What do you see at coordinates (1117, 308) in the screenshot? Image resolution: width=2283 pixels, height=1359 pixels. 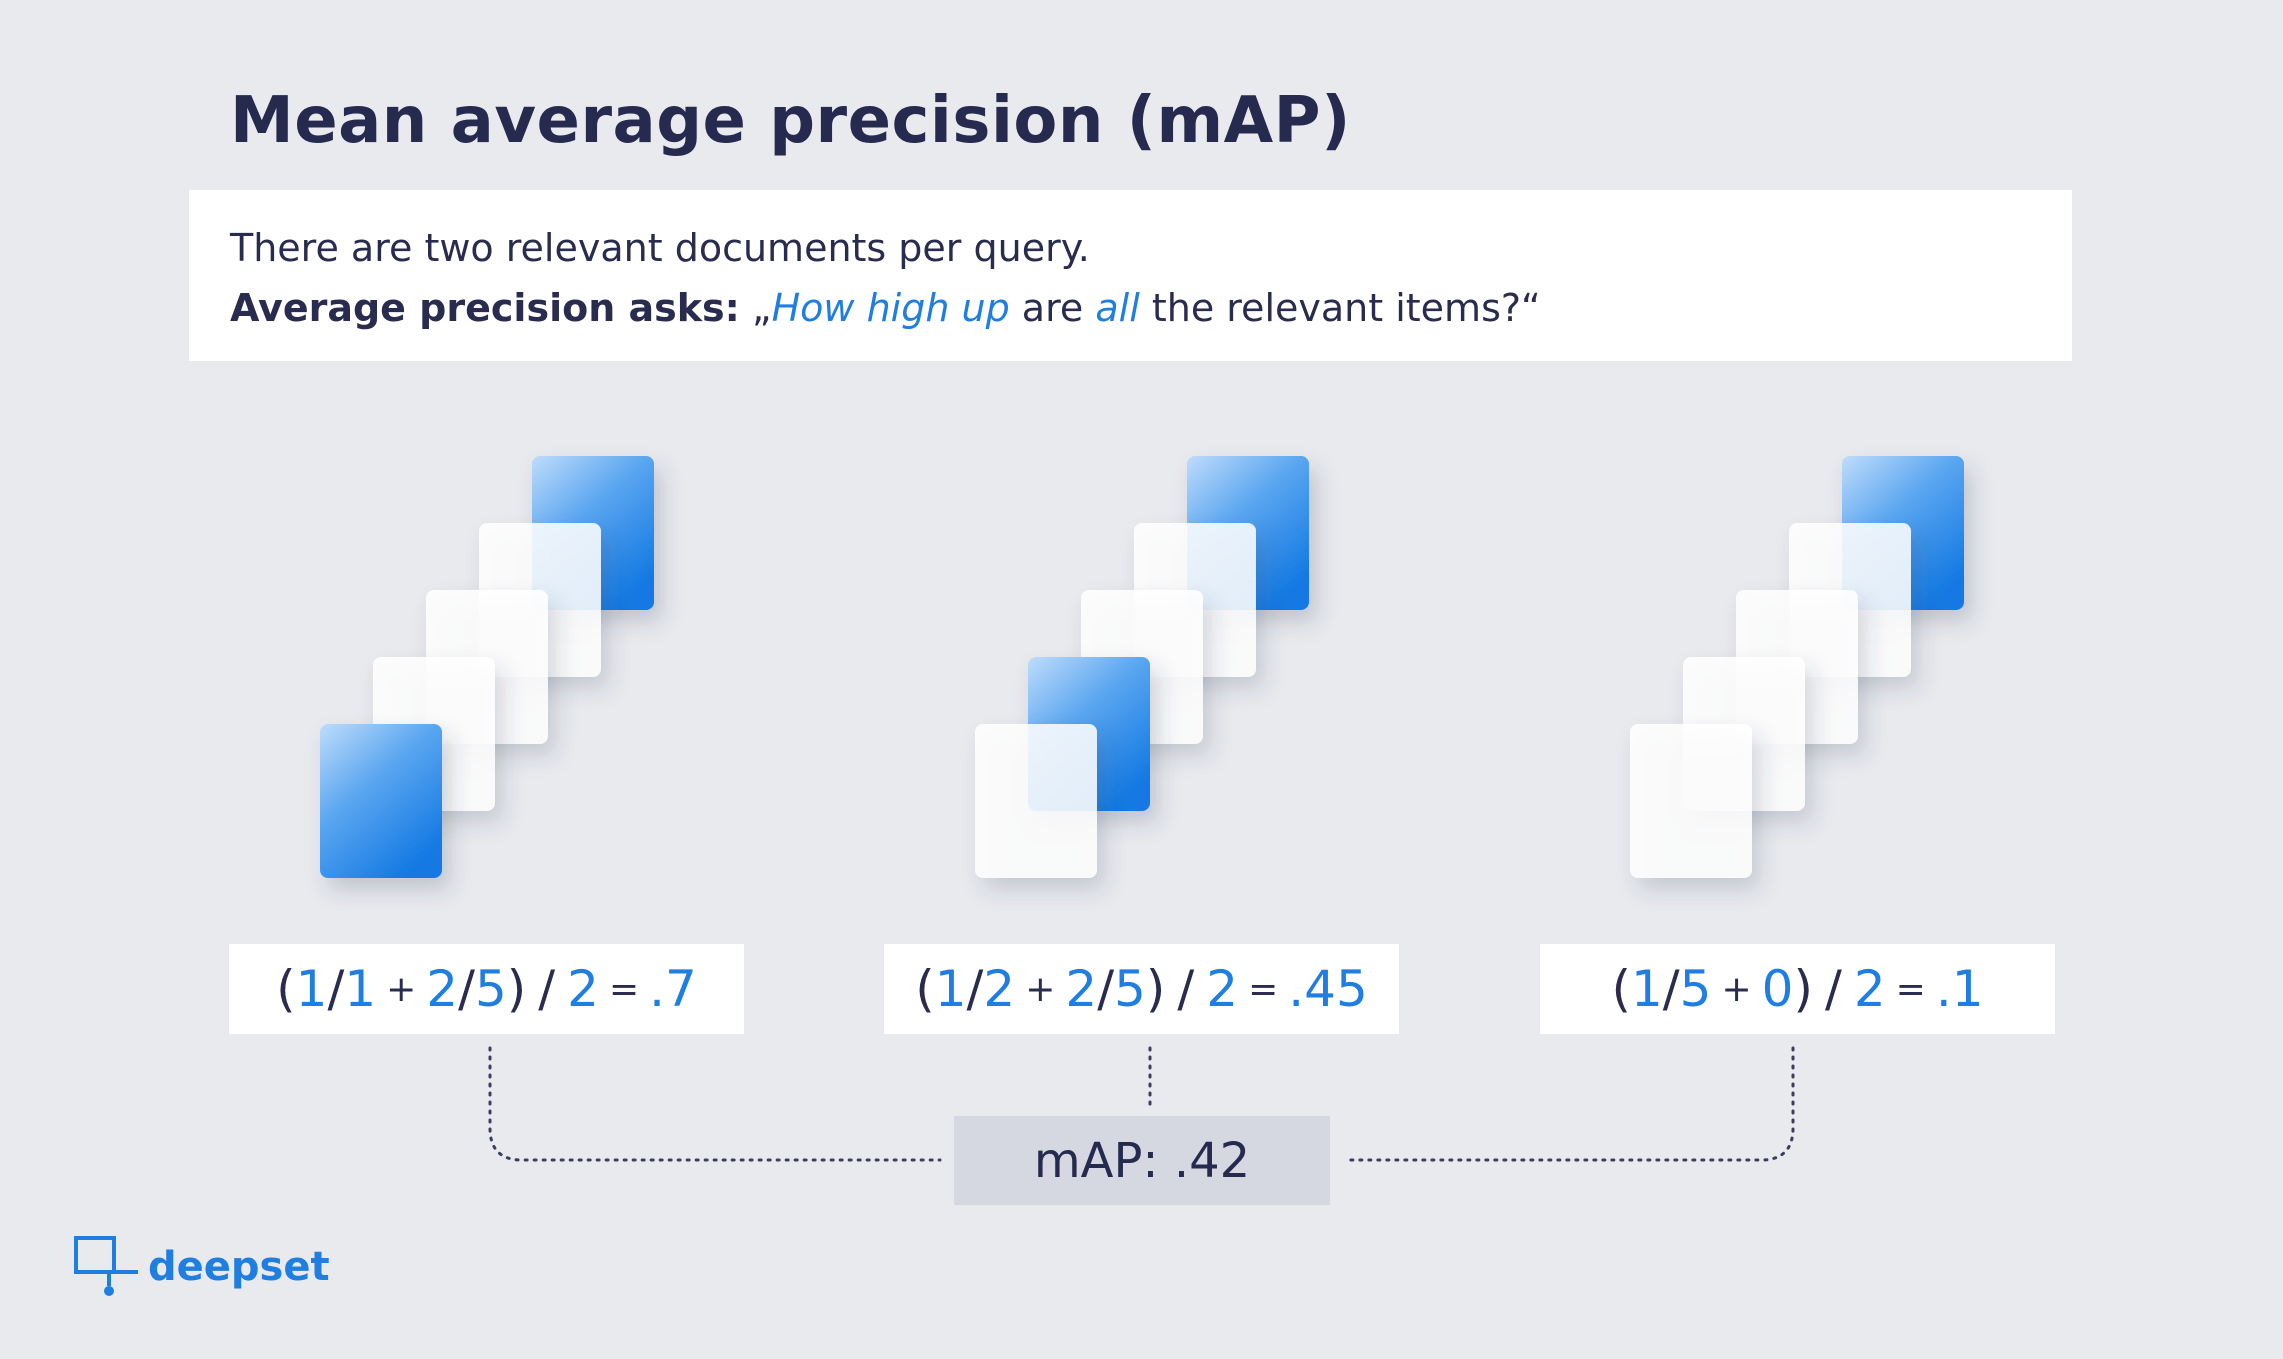 I see `intro-accent-all: all` at bounding box center [1117, 308].